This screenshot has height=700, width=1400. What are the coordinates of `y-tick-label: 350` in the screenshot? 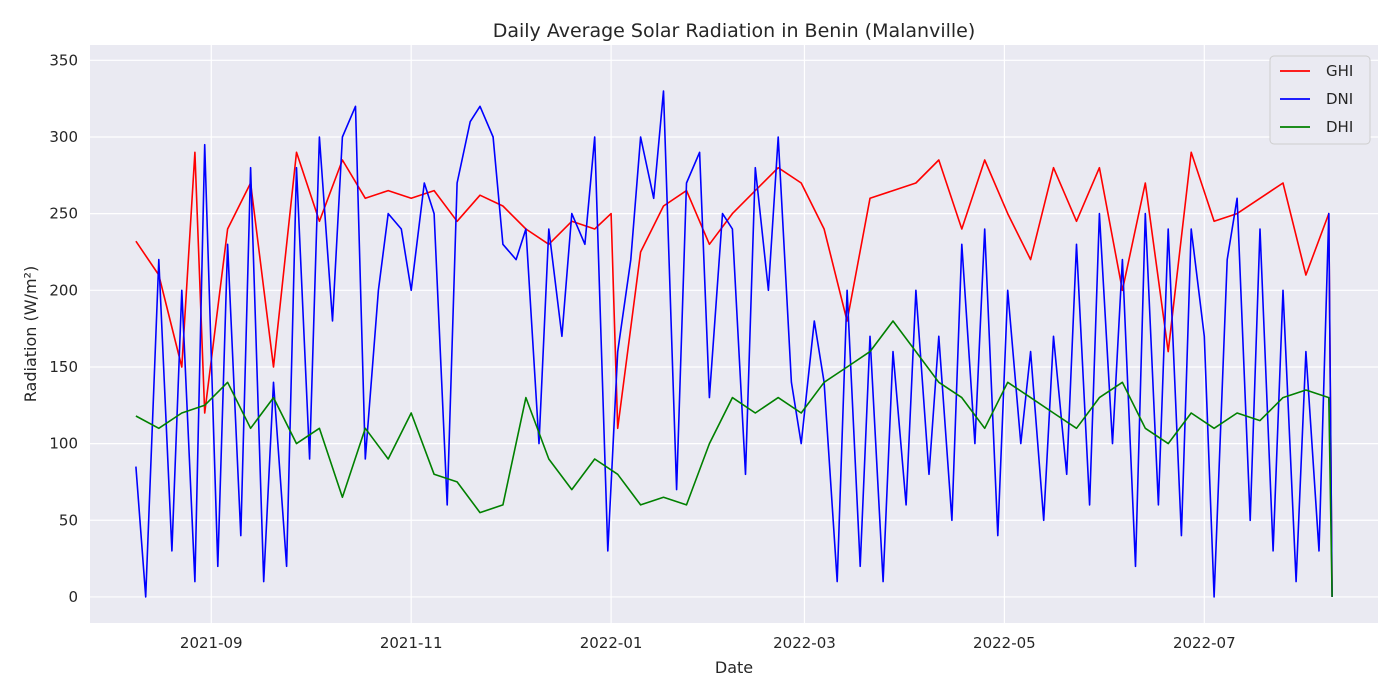 It's located at (63, 60).